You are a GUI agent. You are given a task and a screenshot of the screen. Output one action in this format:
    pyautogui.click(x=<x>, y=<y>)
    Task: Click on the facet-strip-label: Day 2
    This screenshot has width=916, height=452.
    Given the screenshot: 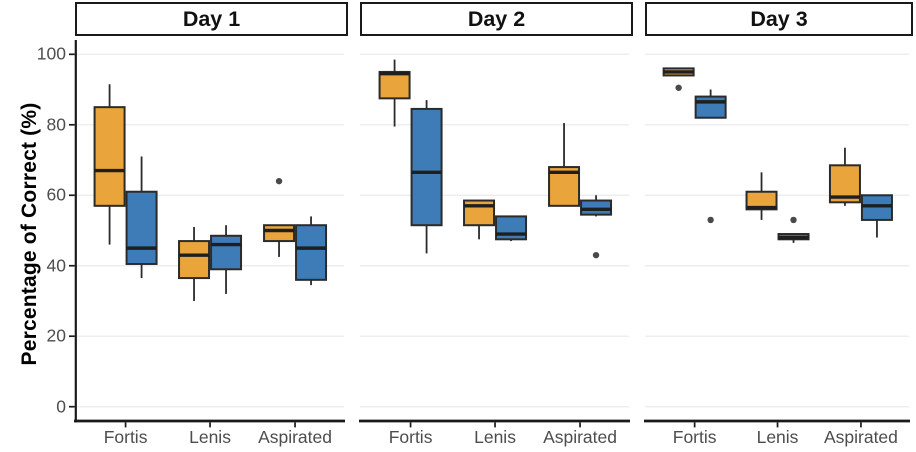 What is the action you would take?
    pyautogui.click(x=496, y=18)
    